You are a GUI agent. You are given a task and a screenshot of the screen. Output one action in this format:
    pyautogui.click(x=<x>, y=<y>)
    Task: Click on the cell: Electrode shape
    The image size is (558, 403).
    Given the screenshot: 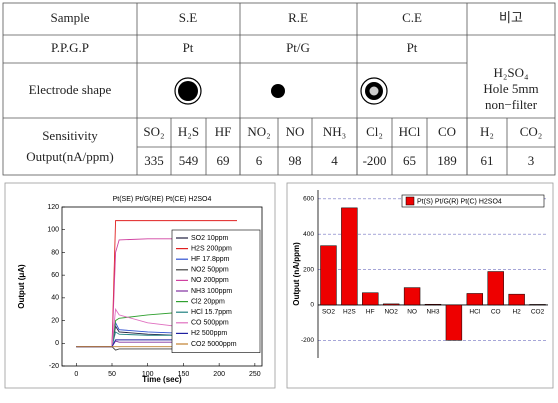 What is the action you would take?
    pyautogui.click(x=70, y=89)
    